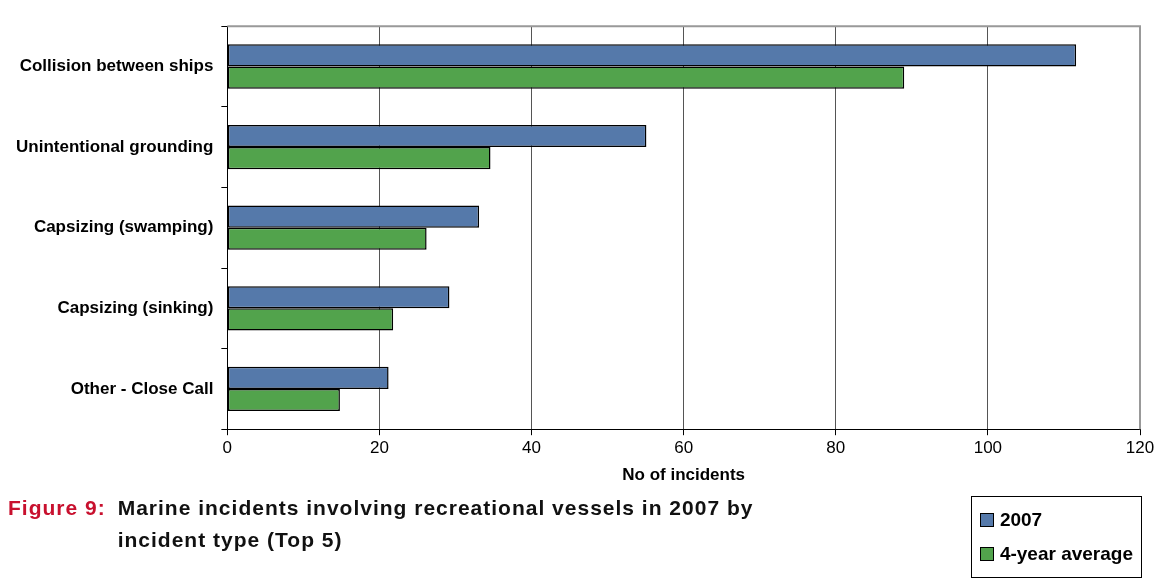  What do you see at coordinates (684, 448) in the screenshot?
I see `x-tick-label: 60` at bounding box center [684, 448].